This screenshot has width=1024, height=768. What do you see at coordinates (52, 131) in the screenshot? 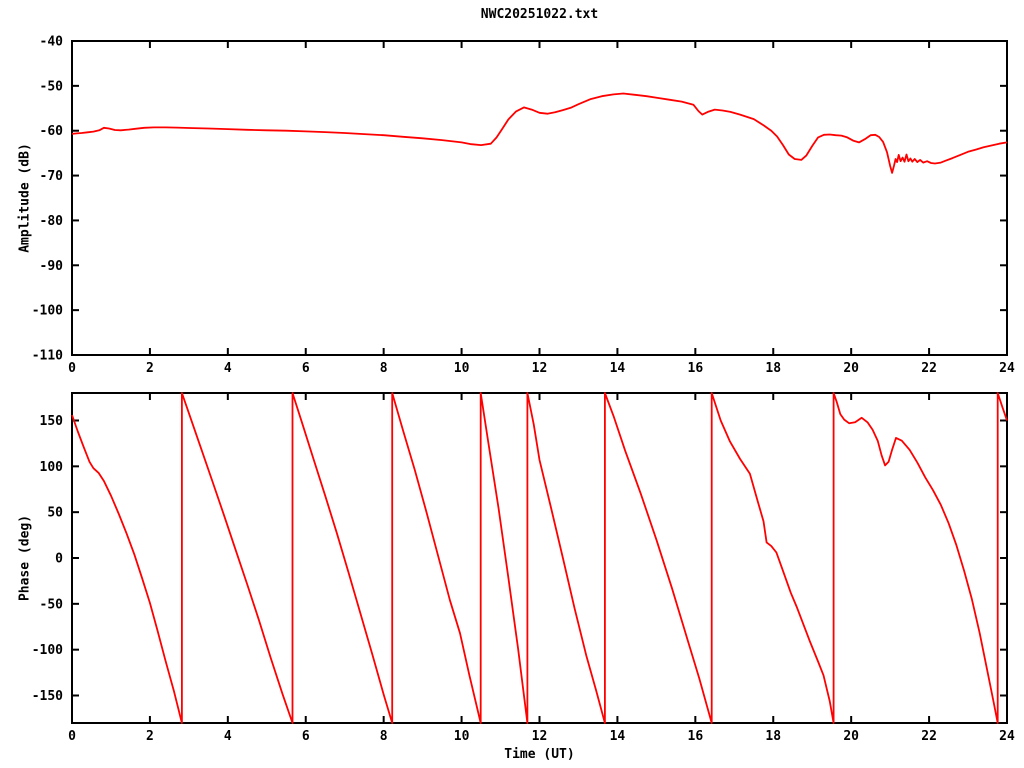
I see `y-tick-label: -60` at bounding box center [52, 131].